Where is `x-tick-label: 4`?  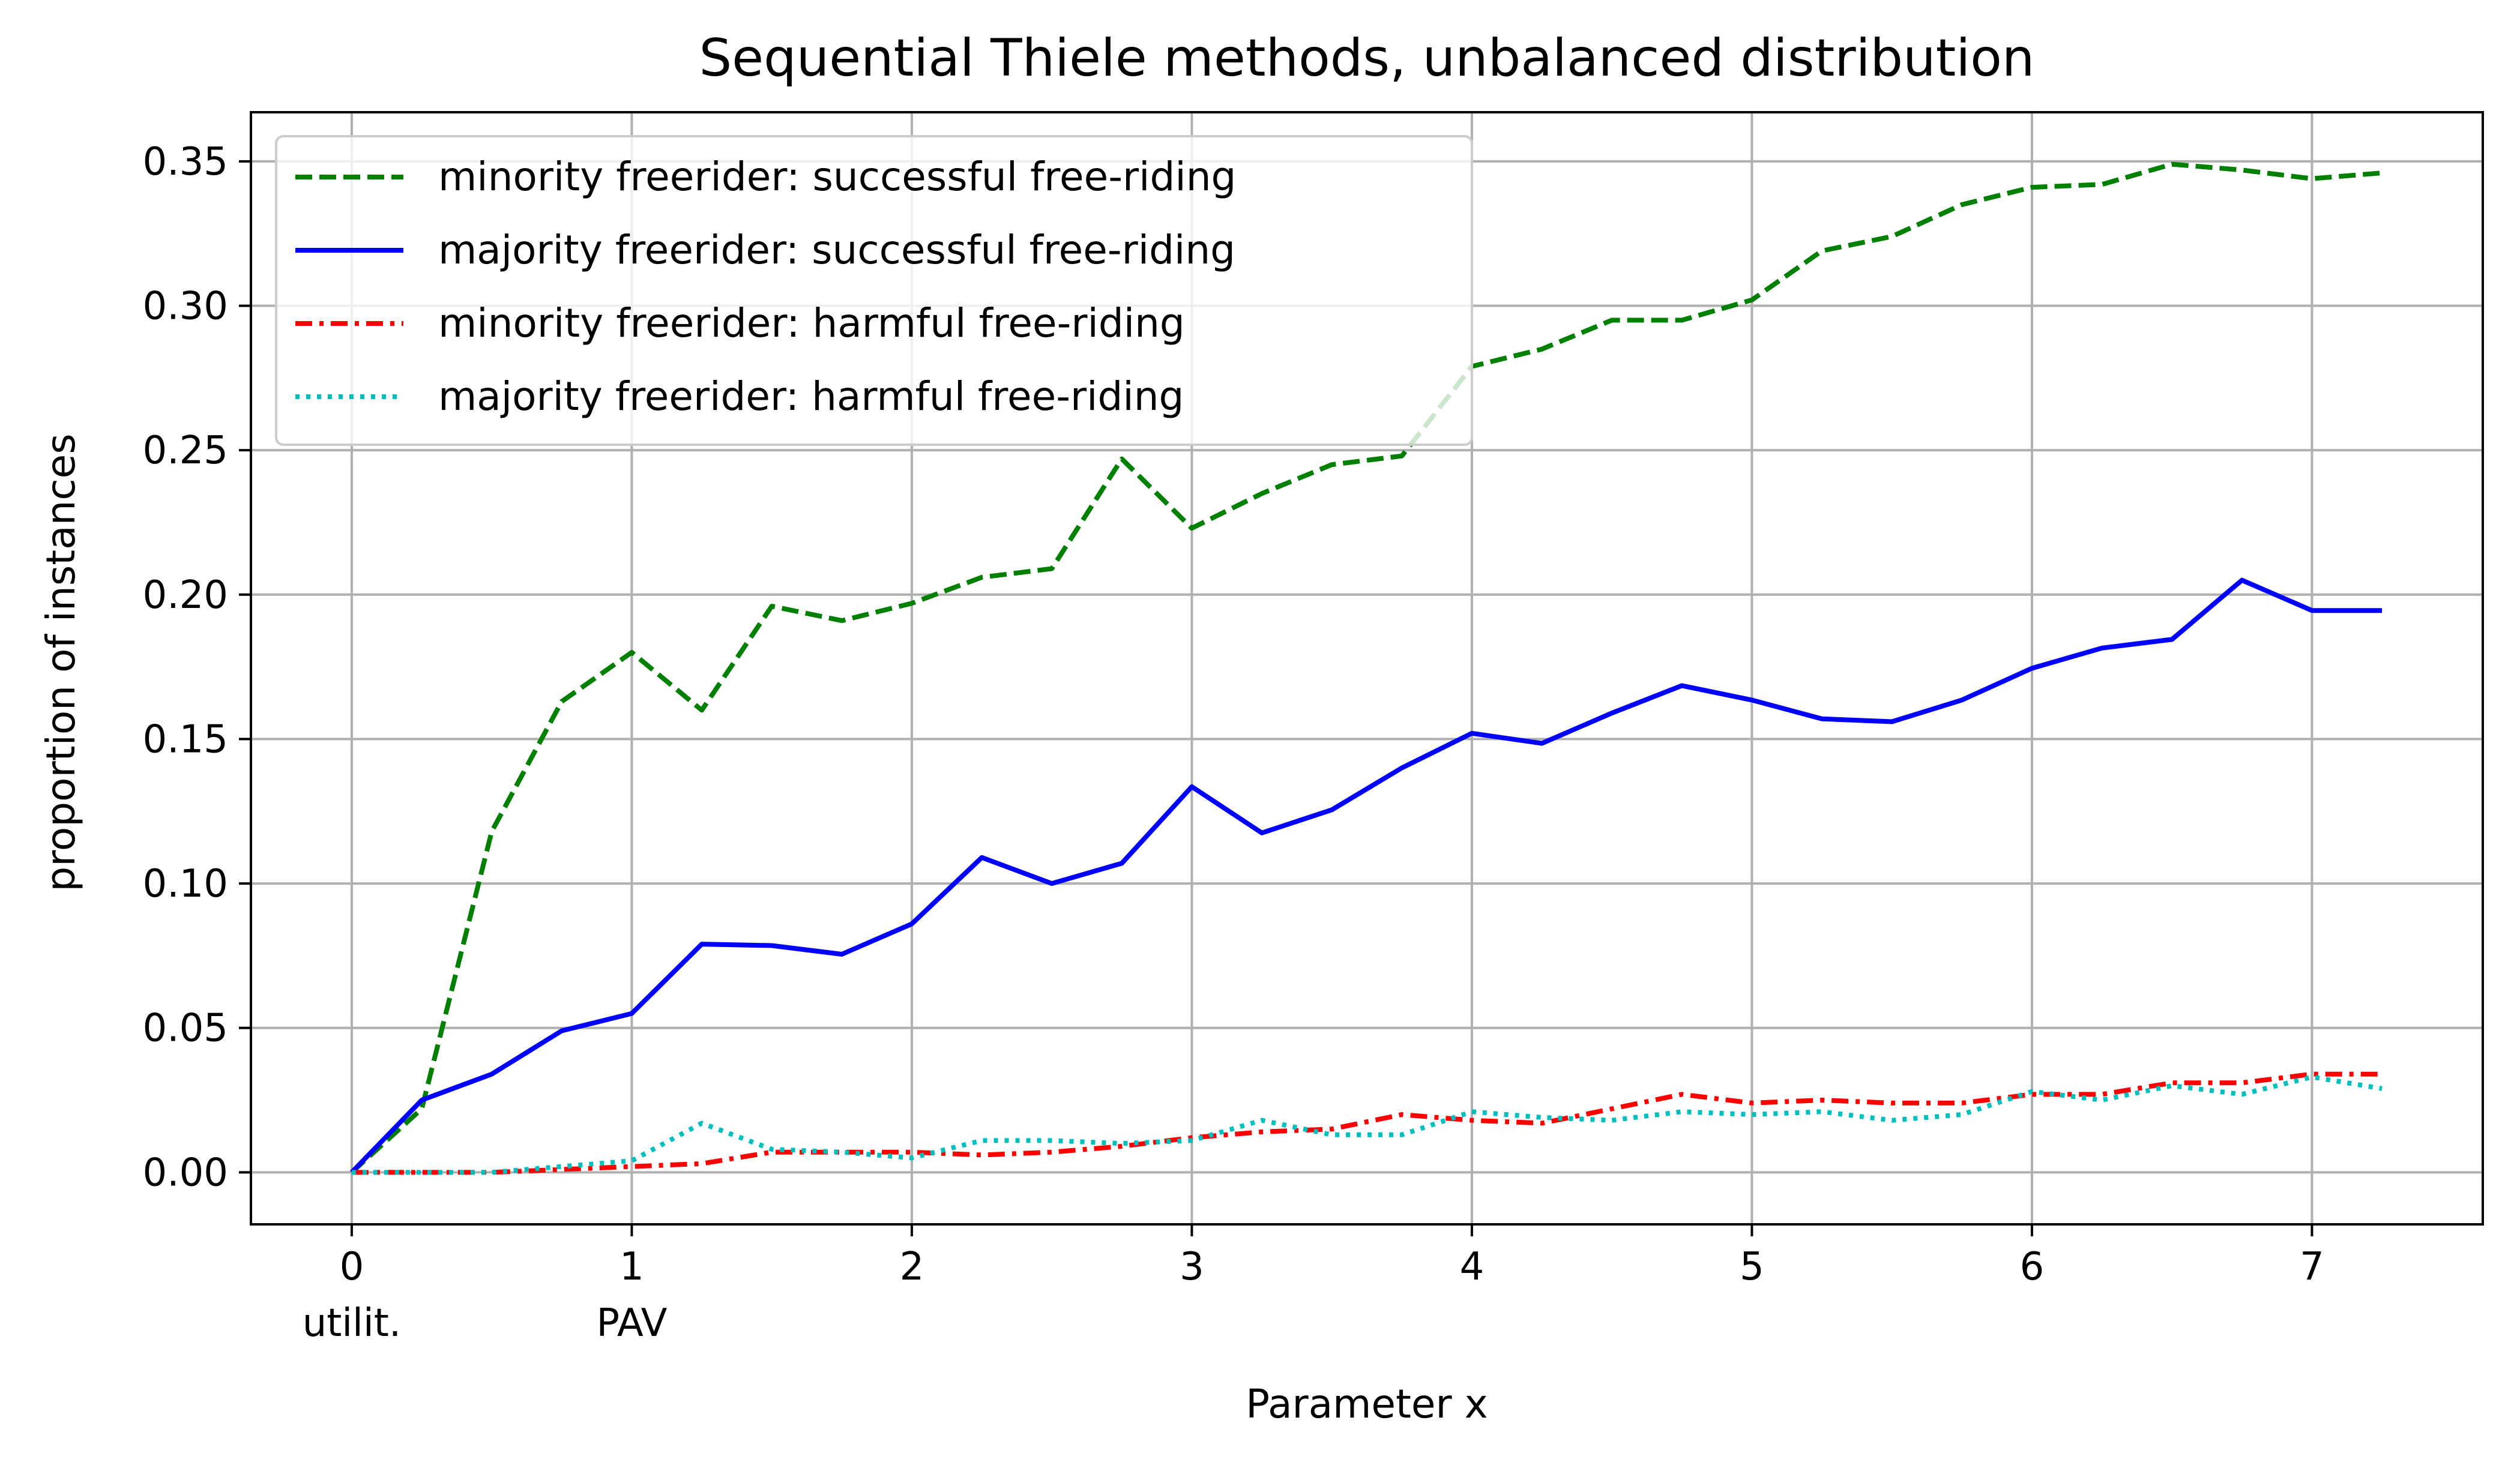
x-tick-label: 4 is located at coordinates (1472, 1267).